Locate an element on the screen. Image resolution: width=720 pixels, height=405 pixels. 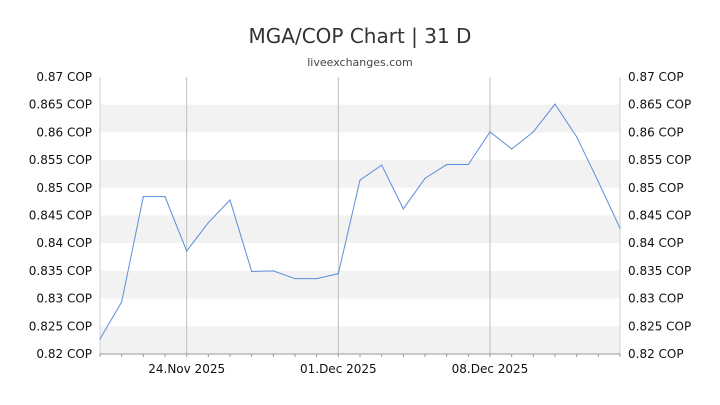
y-tick-label-left: 0.82 COP is located at coordinates (64, 354).